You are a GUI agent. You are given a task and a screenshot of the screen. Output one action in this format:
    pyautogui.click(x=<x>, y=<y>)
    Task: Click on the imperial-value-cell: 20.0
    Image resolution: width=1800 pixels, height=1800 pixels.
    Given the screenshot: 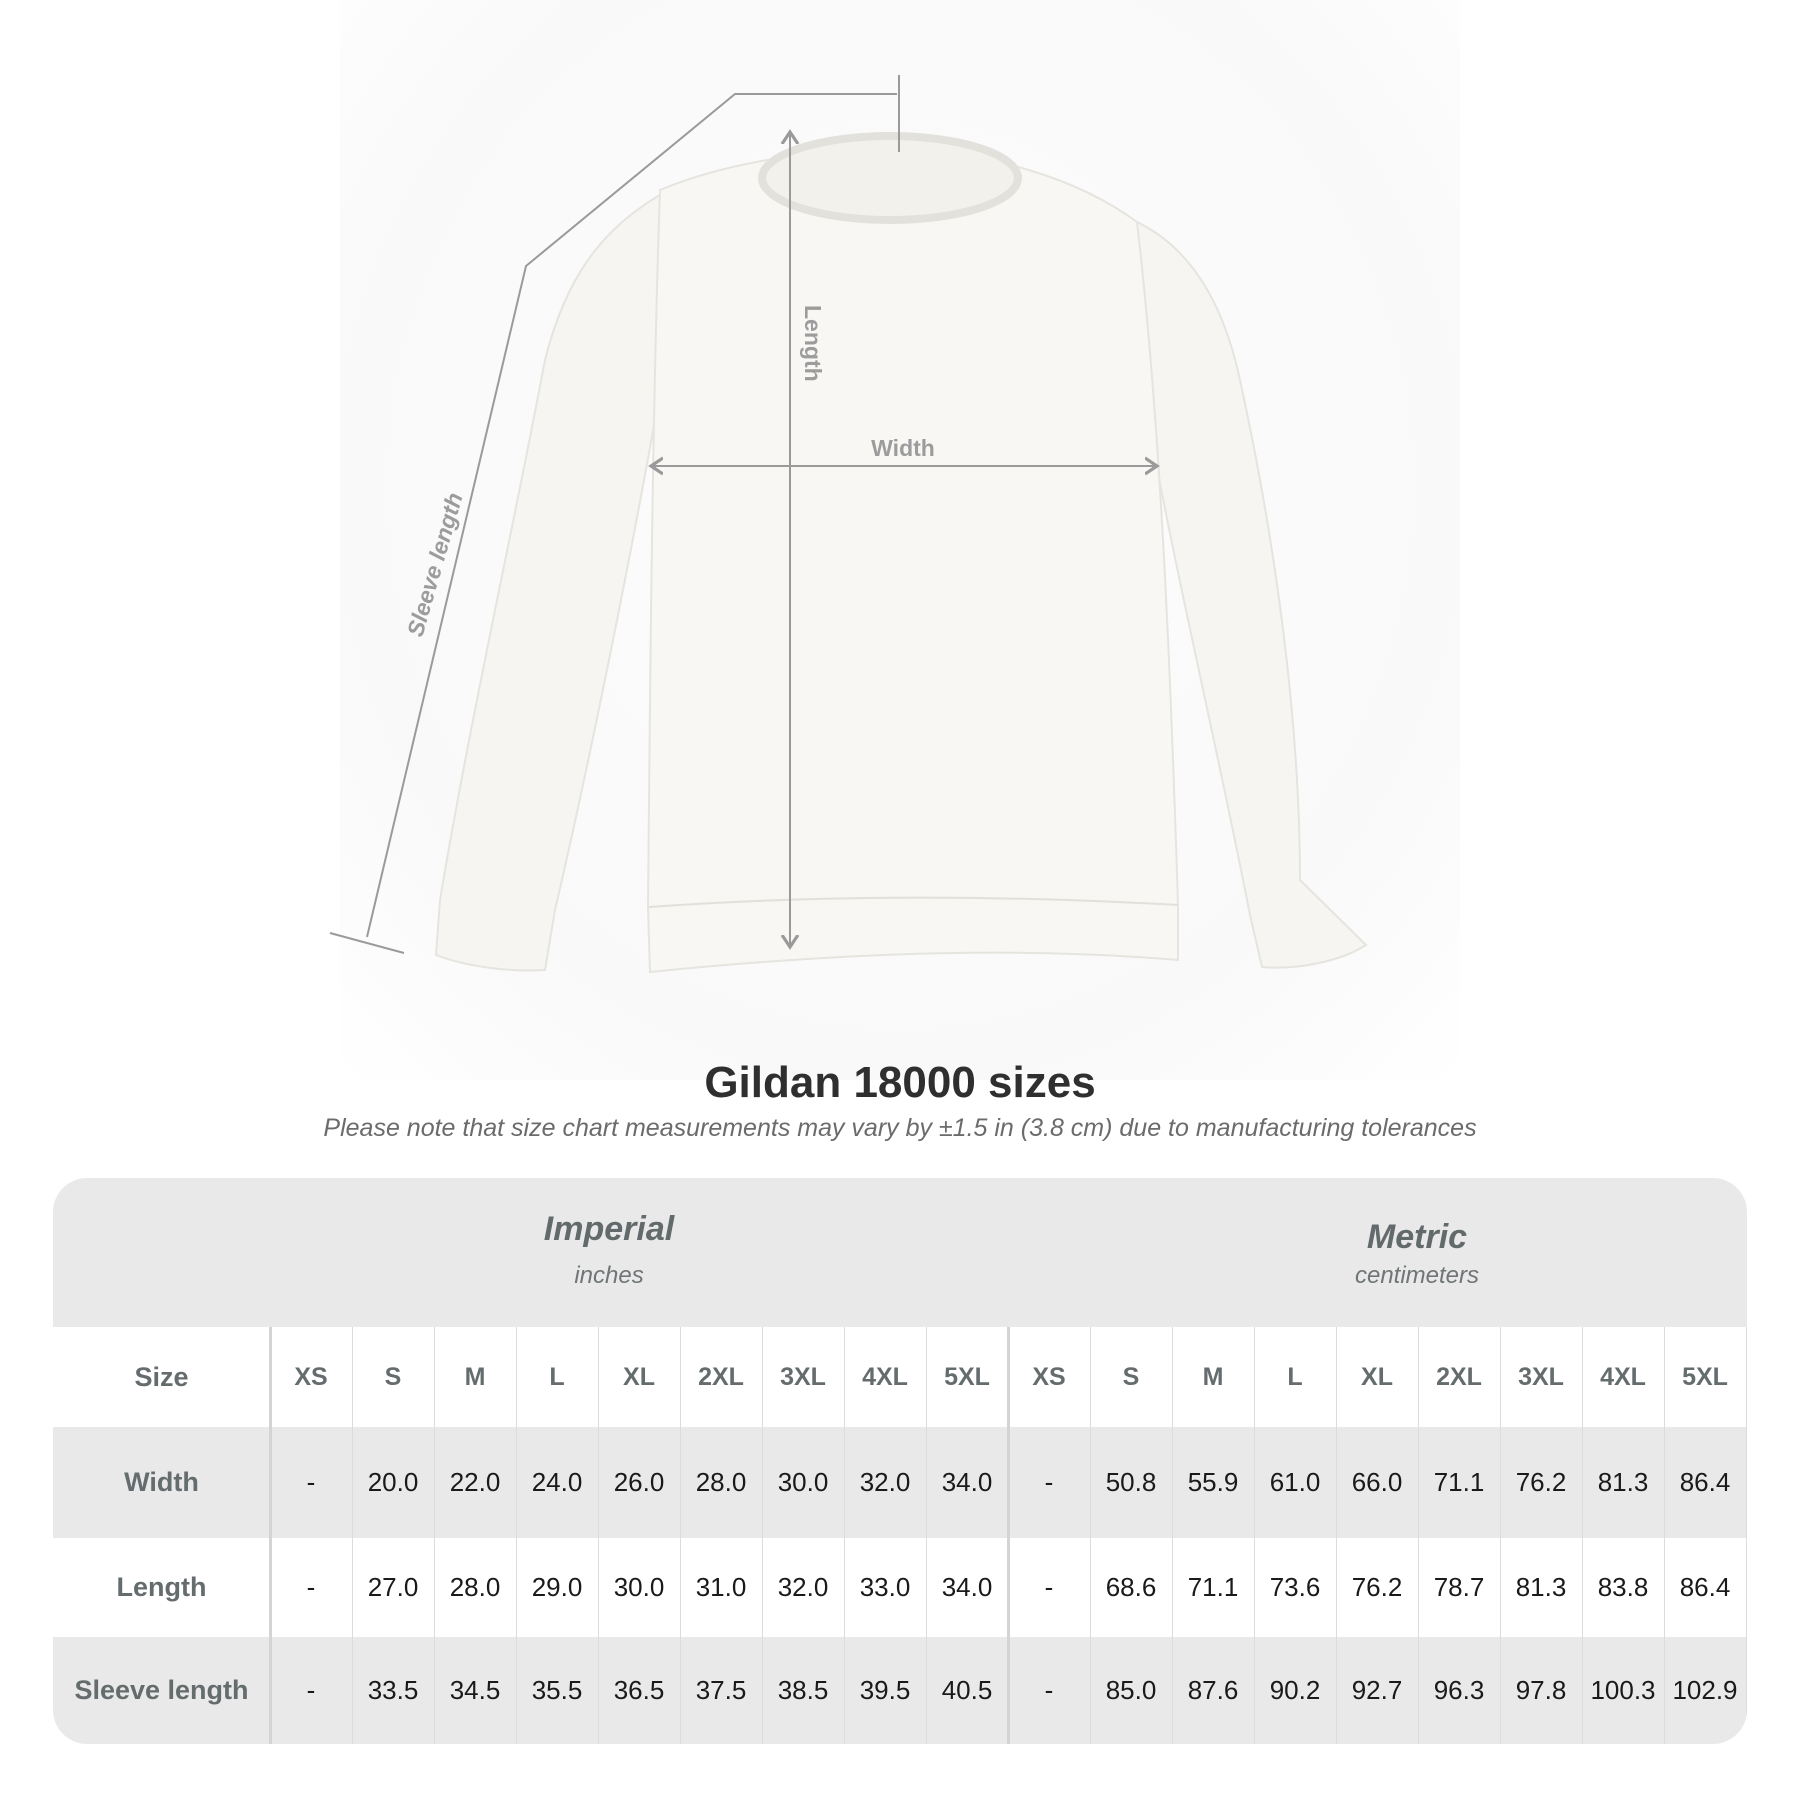 What is the action you would take?
    pyautogui.click(x=393, y=1482)
    